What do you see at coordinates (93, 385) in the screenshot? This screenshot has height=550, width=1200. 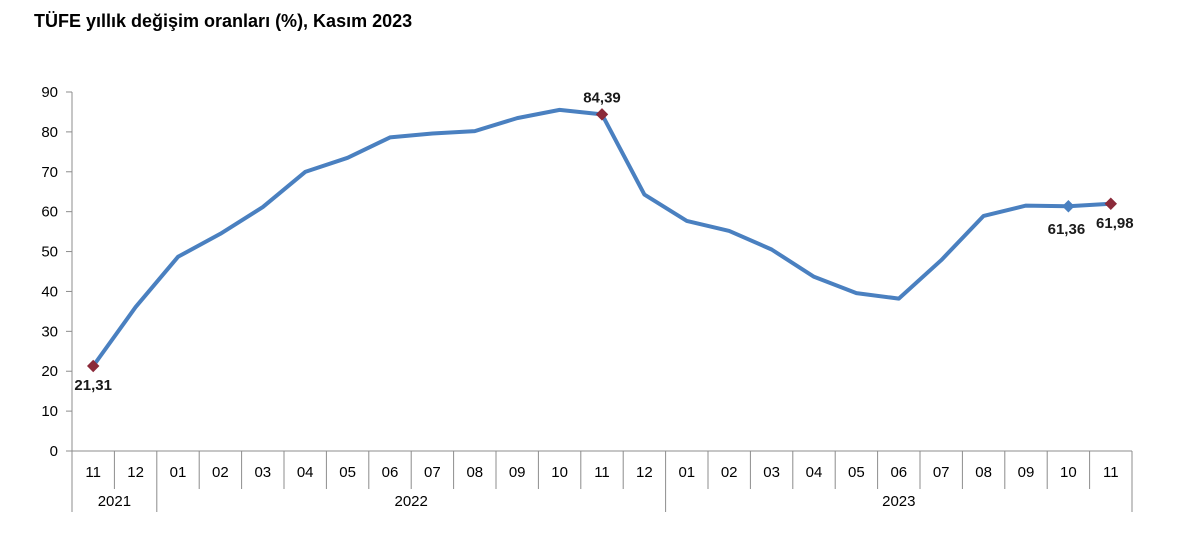 I see `data-label: 21,31` at bounding box center [93, 385].